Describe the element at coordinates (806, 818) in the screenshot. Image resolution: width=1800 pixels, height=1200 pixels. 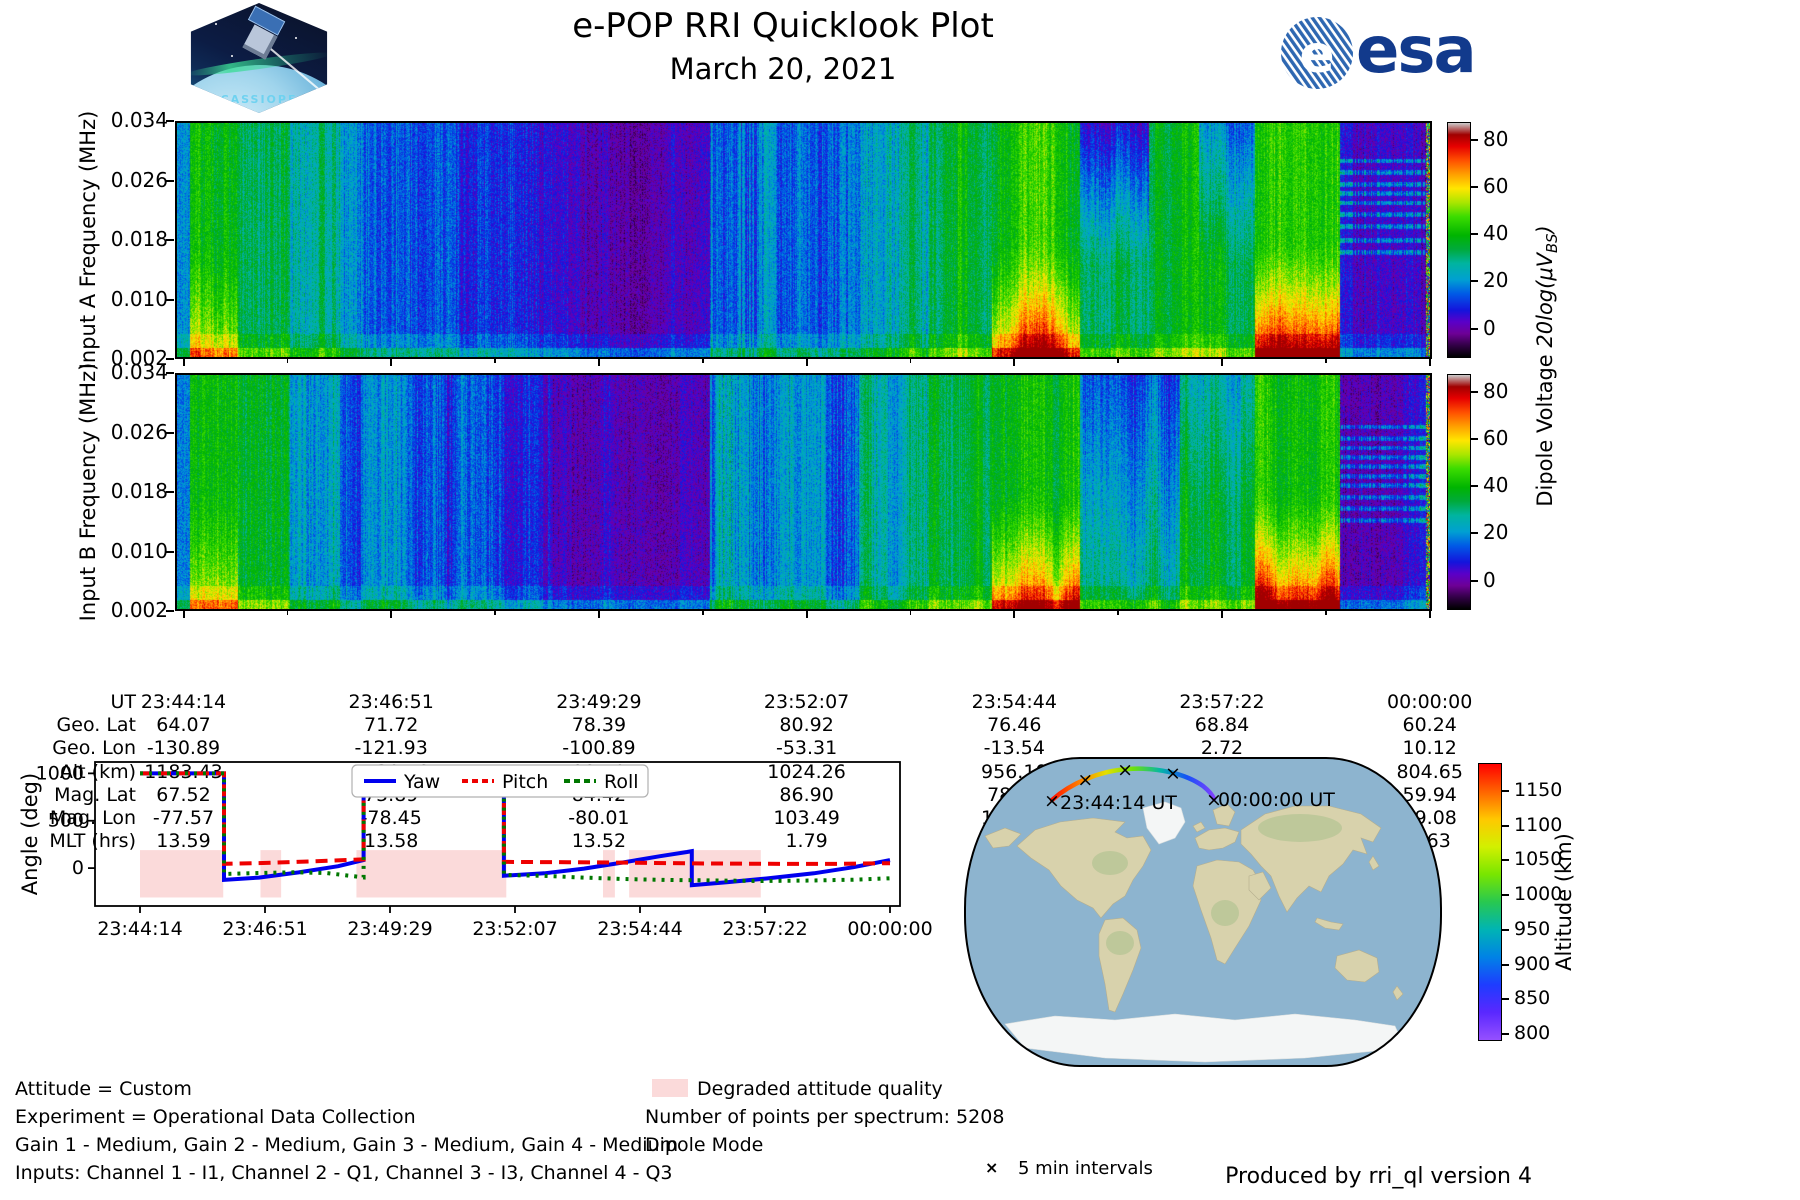
I see `ephemeris-cell: 103.49` at that location.